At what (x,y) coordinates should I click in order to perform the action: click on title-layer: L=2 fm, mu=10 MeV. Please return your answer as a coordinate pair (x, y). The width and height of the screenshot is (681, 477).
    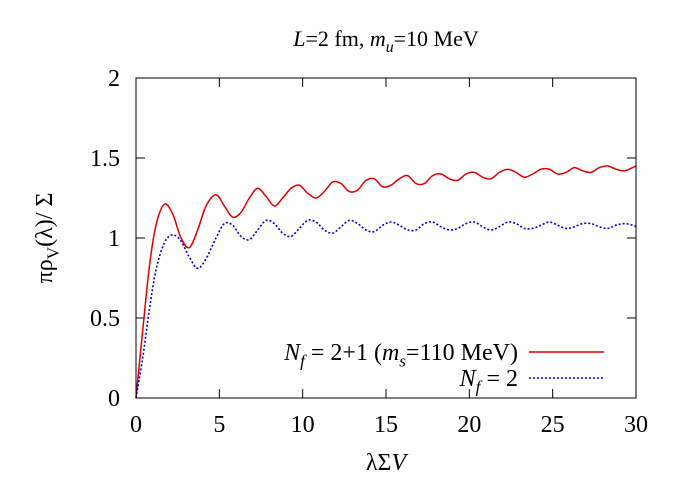
    Looking at the image, I should click on (385, 41).